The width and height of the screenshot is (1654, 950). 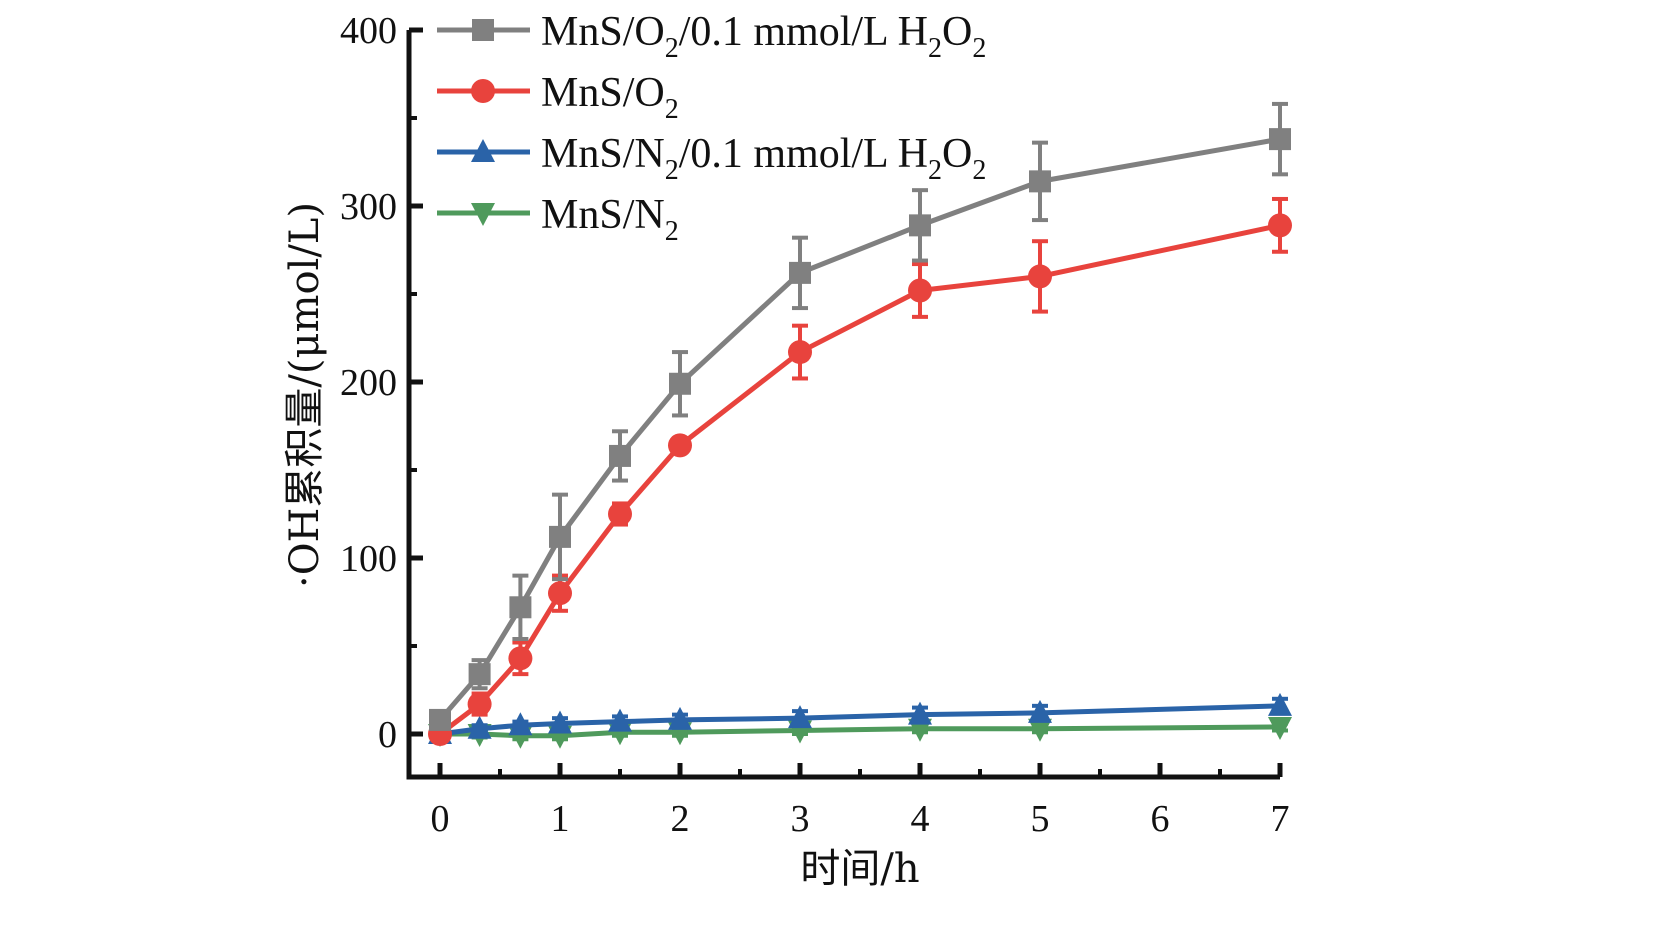 What do you see at coordinates (368, 383) in the screenshot?
I see `y-tick-label: 200` at bounding box center [368, 383].